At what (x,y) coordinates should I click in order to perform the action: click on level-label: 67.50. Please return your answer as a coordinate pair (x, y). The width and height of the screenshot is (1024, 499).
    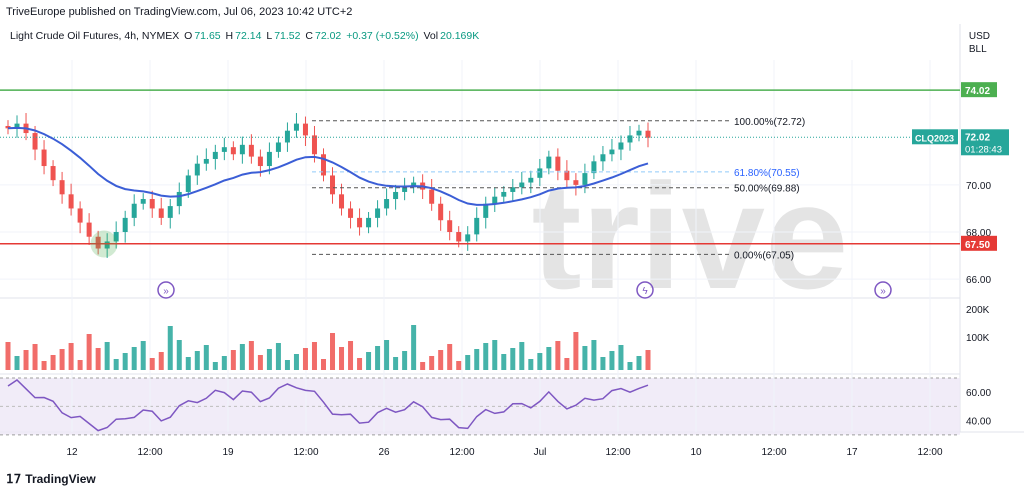
    Looking at the image, I should click on (977, 245).